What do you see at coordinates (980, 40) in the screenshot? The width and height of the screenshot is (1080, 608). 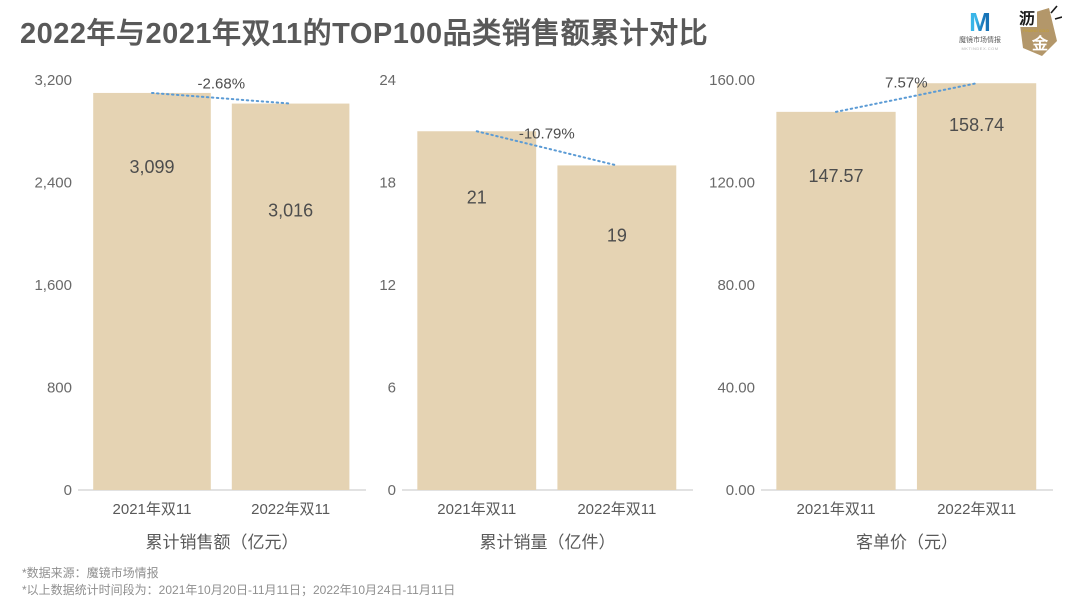 I see `mojing-logo-name: 魔镜市场情报` at bounding box center [980, 40].